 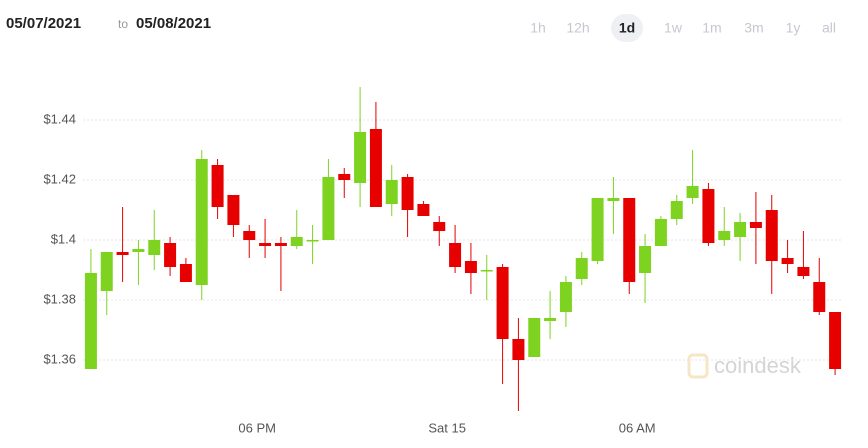 I want to click on range-button: 3m, so click(x=753, y=28).